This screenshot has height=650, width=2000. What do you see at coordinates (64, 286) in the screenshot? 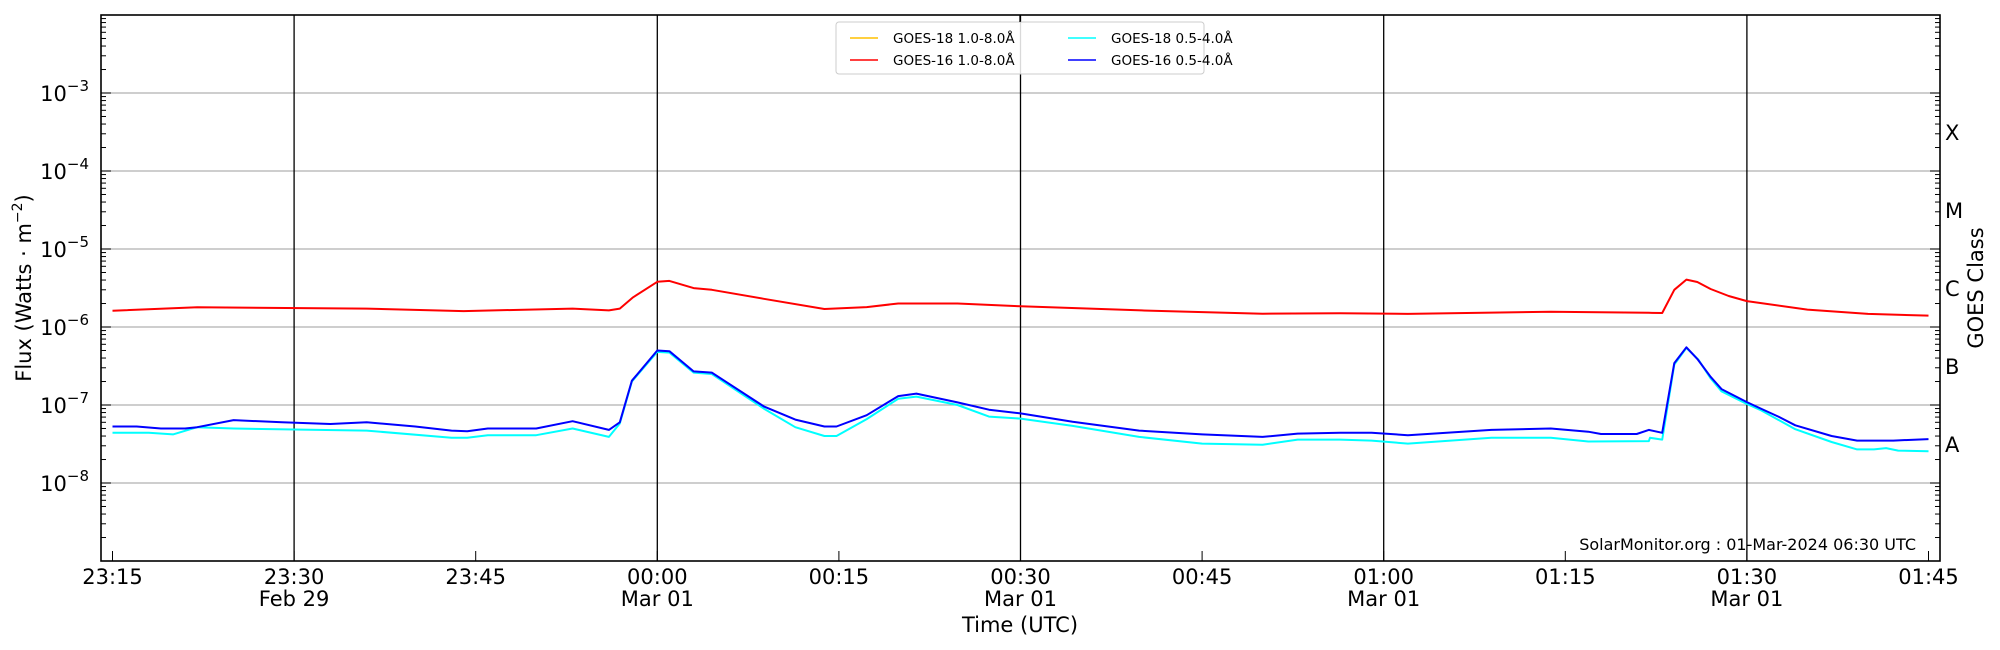
I see `y-tick-labels: 10⁻³ 10⁻⁴ 10⁻⁵ 10⁻⁶ 10⁻⁷ 10⁻⁸` at bounding box center [64, 286].